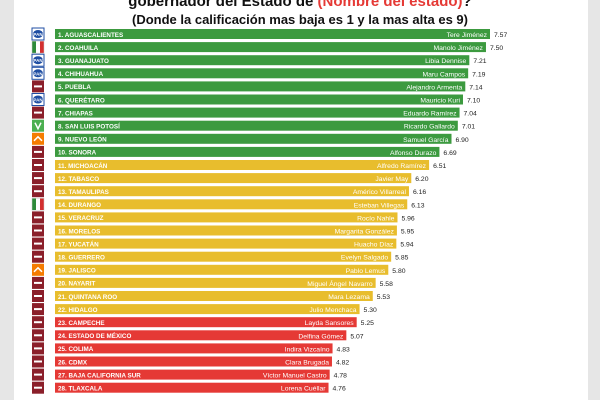 The width and height of the screenshot is (600, 400). What do you see at coordinates (440, 101) in the screenshot?
I see `bar-governor-label: Mauricio Kuri` at bounding box center [440, 101].